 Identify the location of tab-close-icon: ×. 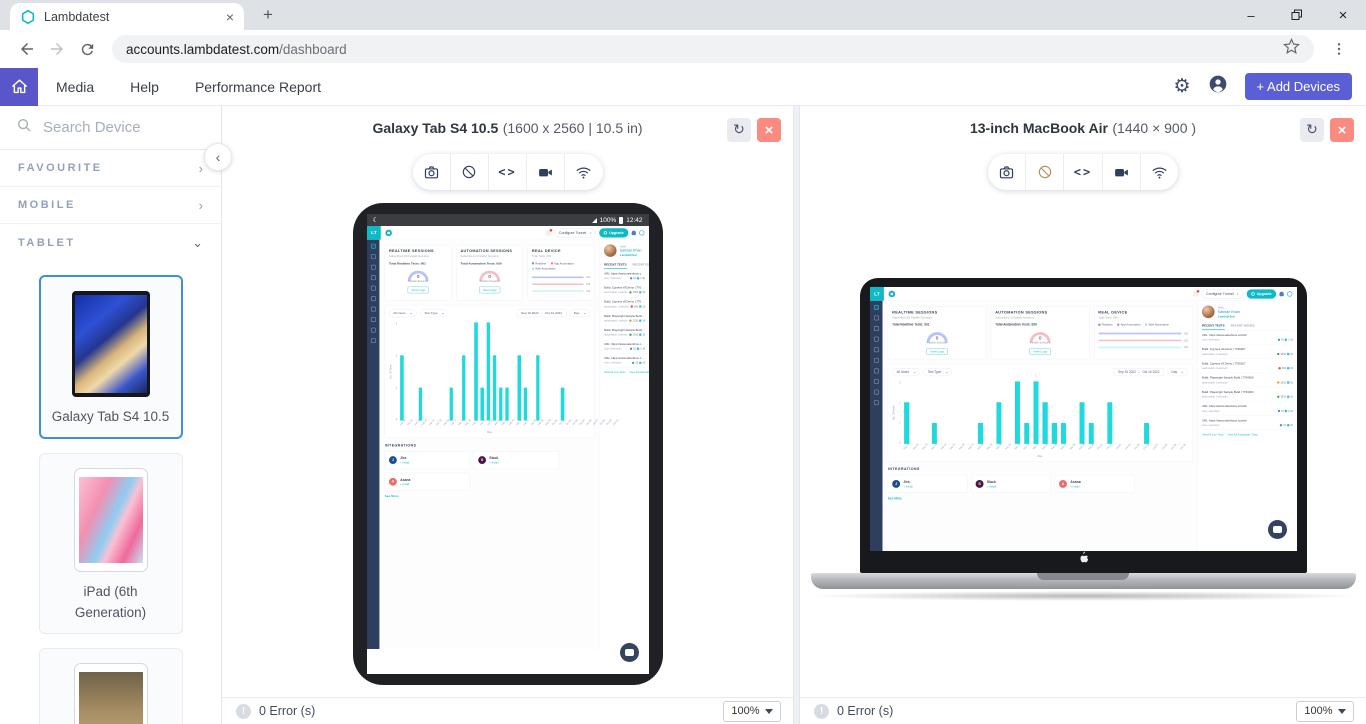
(229, 16).